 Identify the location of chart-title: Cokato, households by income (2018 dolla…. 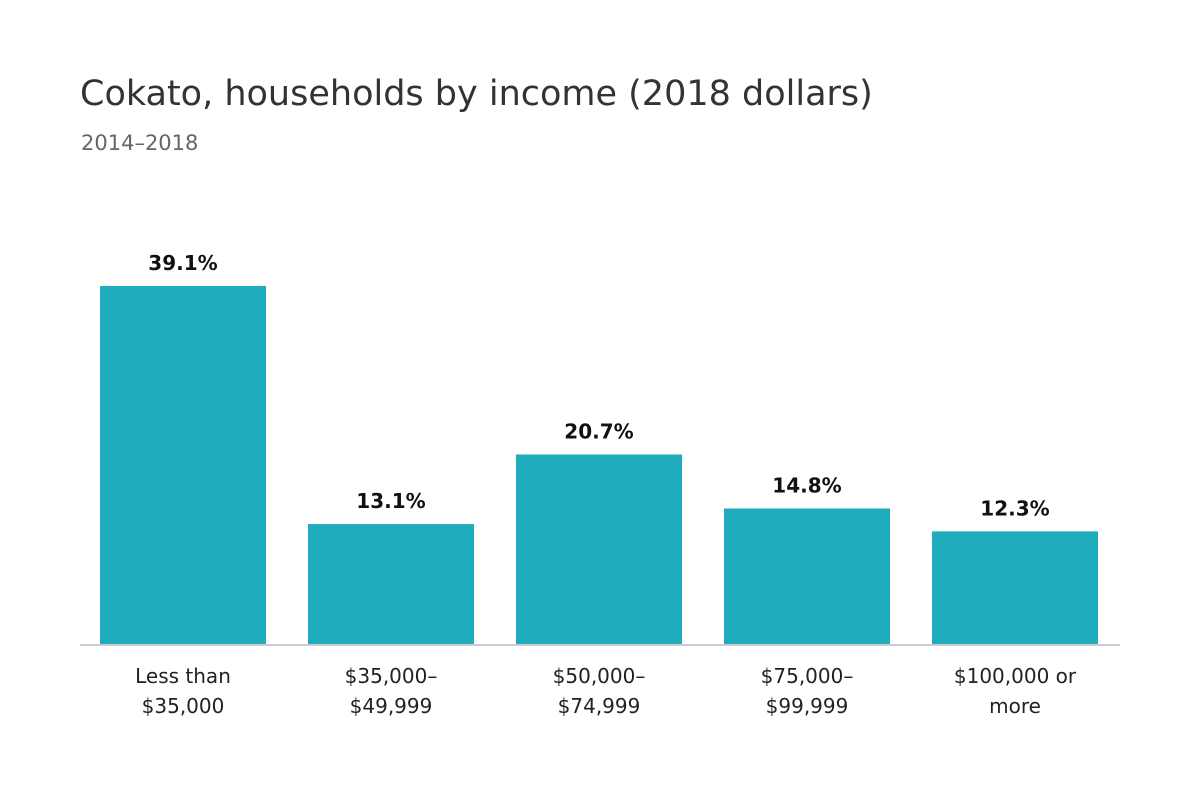
(476, 94).